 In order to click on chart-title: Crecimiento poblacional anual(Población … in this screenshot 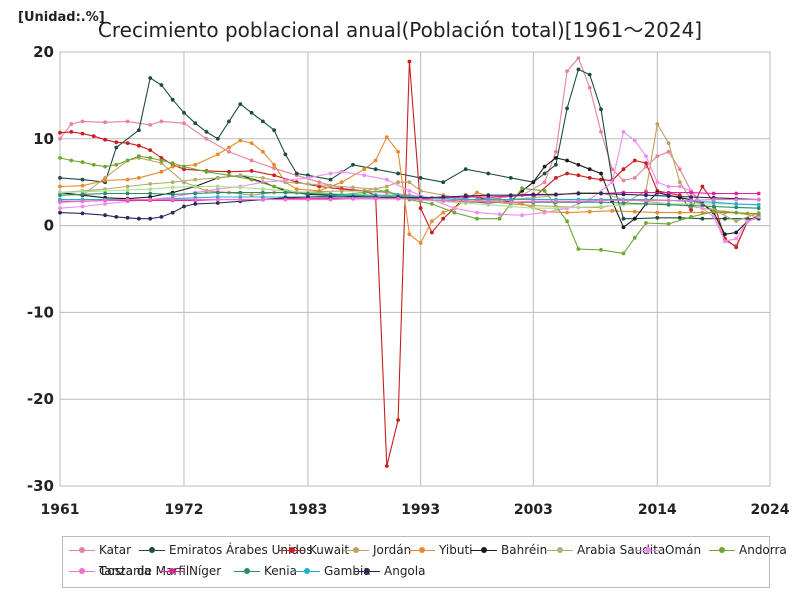, I will do `click(400, 30)`.